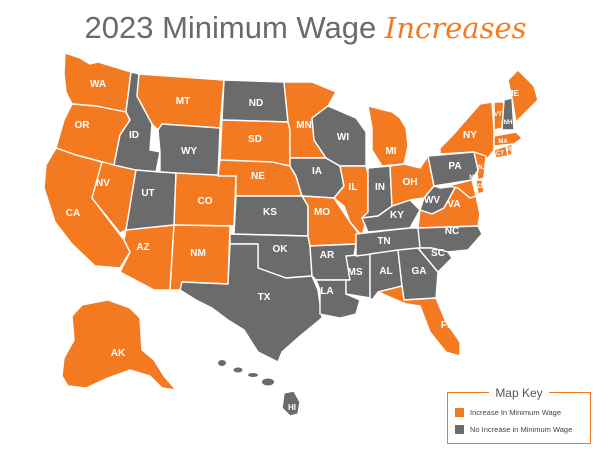  What do you see at coordinates (510, 150) in the screenshot?
I see `state-label-ri: RI` at bounding box center [510, 150].